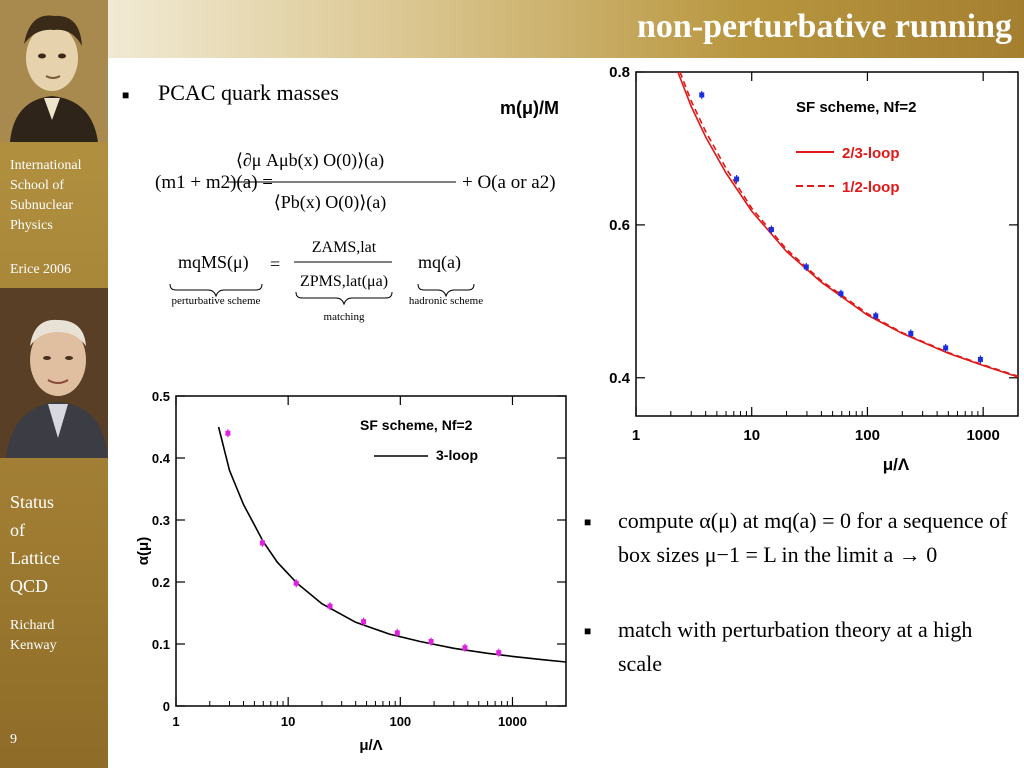 The width and height of the screenshot is (1024, 768). Describe the element at coordinates (248, 92) in the screenshot. I see `bullet-pcac: PCAC quark masses` at that location.